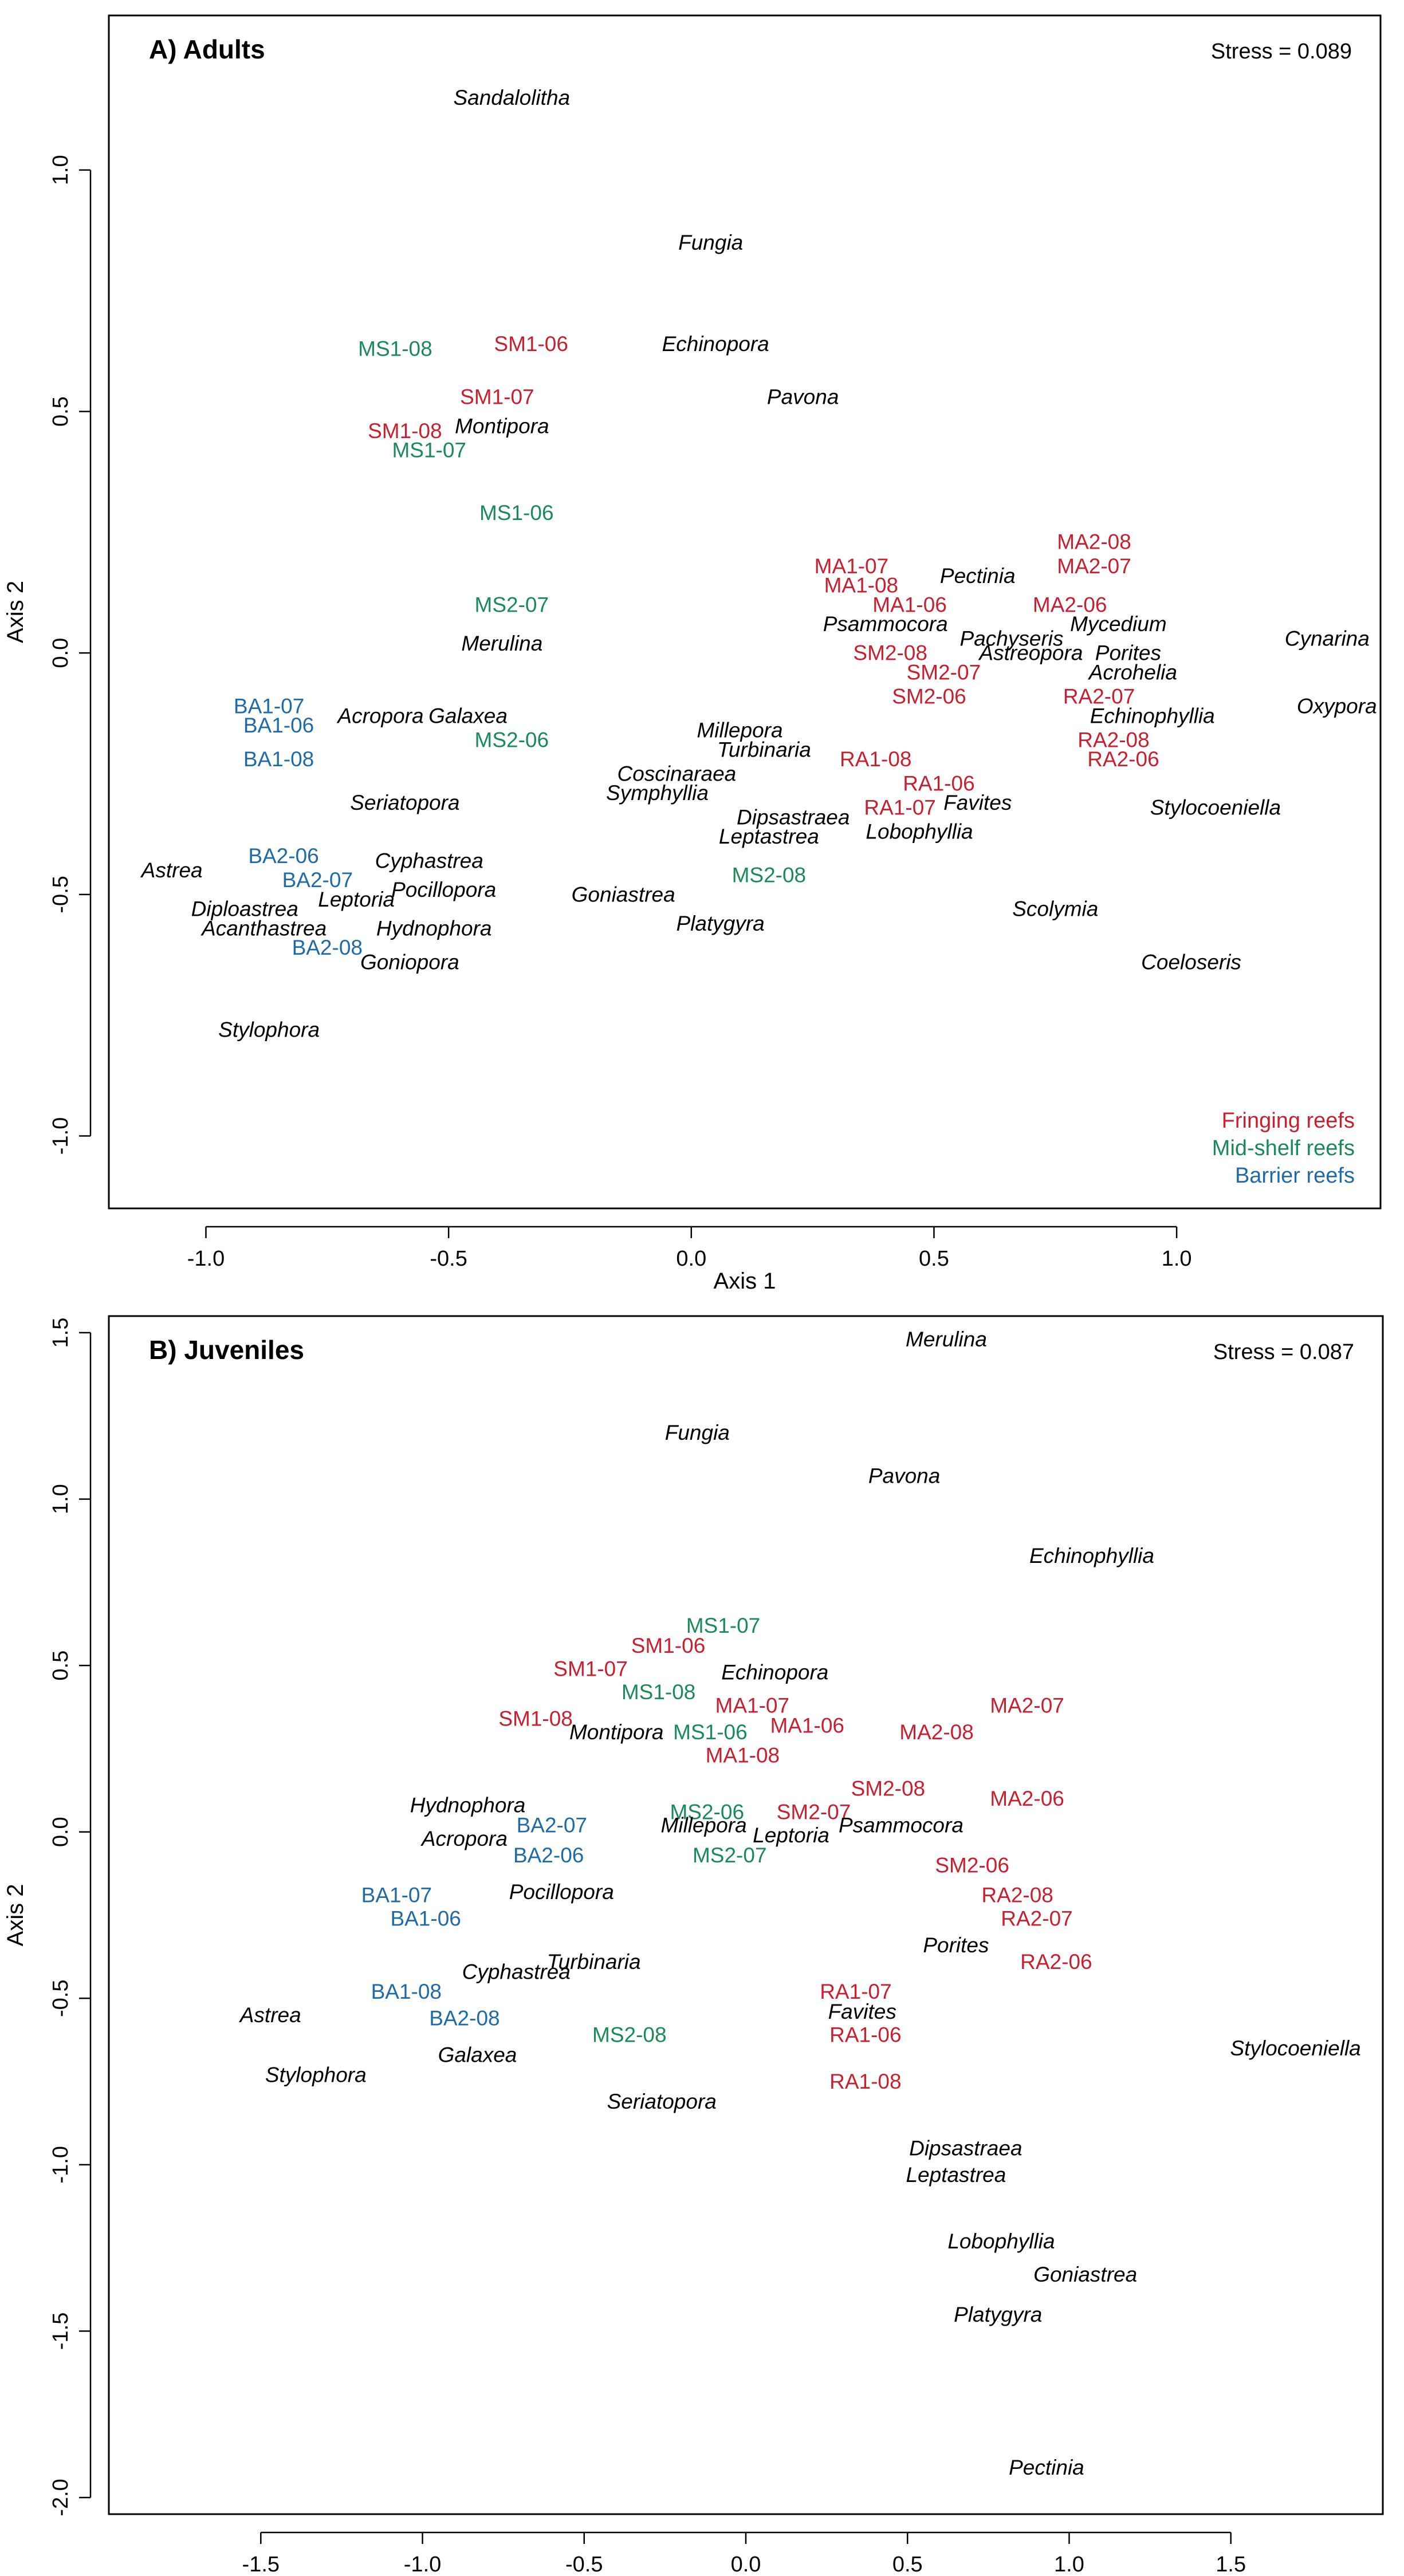  Describe the element at coordinates (429, 450) in the screenshot. I see `site-label: MS1-07` at that location.